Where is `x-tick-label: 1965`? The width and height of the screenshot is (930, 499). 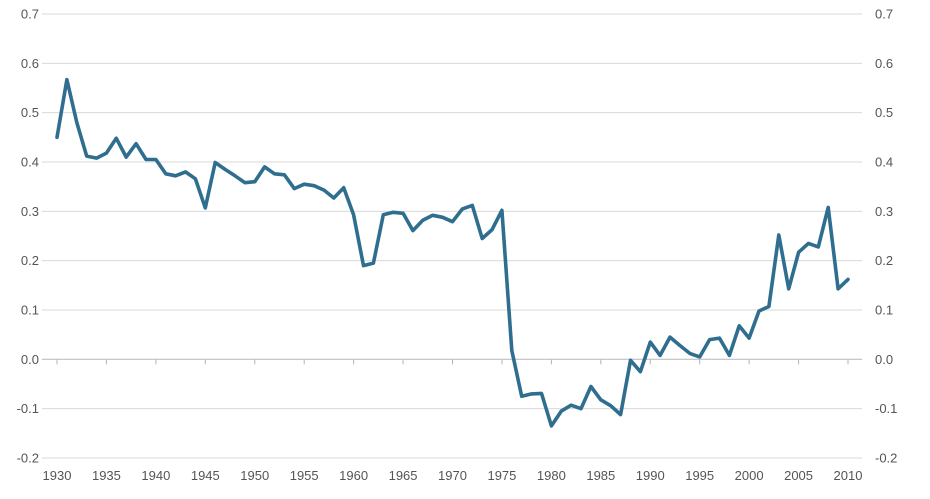 x-tick-label: 1965 is located at coordinates (403, 475).